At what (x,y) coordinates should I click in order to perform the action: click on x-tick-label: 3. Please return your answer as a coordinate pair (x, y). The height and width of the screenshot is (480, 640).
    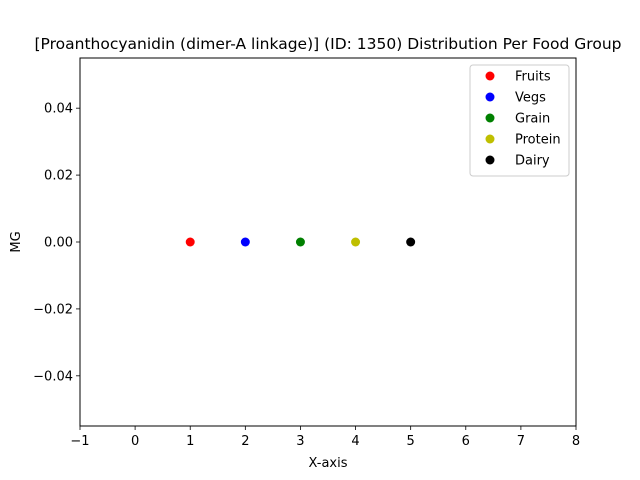
    Looking at the image, I should click on (300, 441).